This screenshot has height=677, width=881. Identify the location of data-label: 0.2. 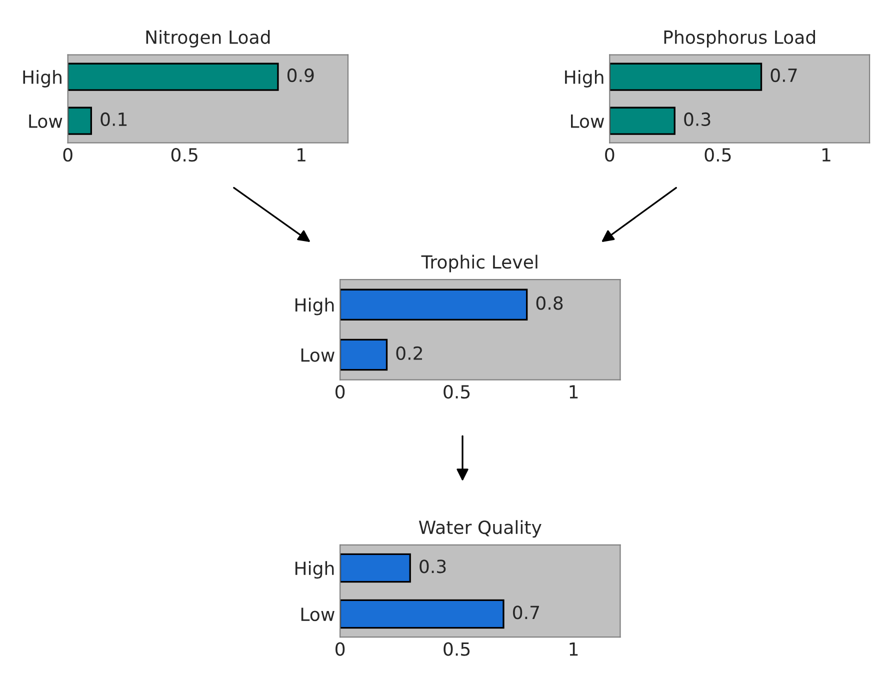
(409, 353).